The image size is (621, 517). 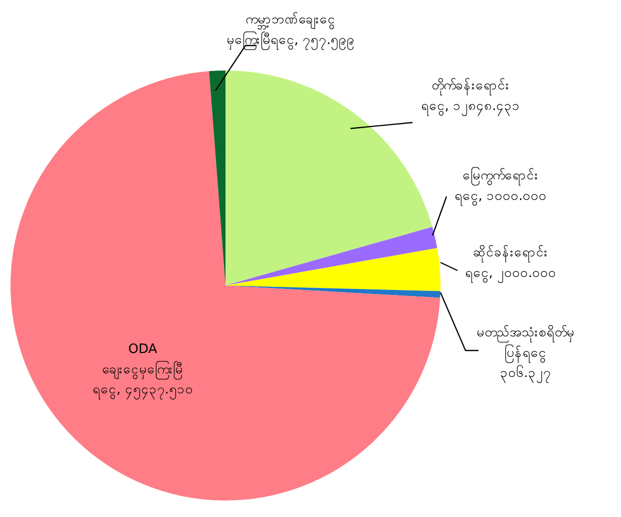 What do you see at coordinates (290, 31) in the screenshot?
I see `slice-label: ကမ္ဘာ့ဘဏ်ချေးငွေ မှကြေးမြီရငွေ, ၇၅၇.၅၉၉` at bounding box center [290, 31].